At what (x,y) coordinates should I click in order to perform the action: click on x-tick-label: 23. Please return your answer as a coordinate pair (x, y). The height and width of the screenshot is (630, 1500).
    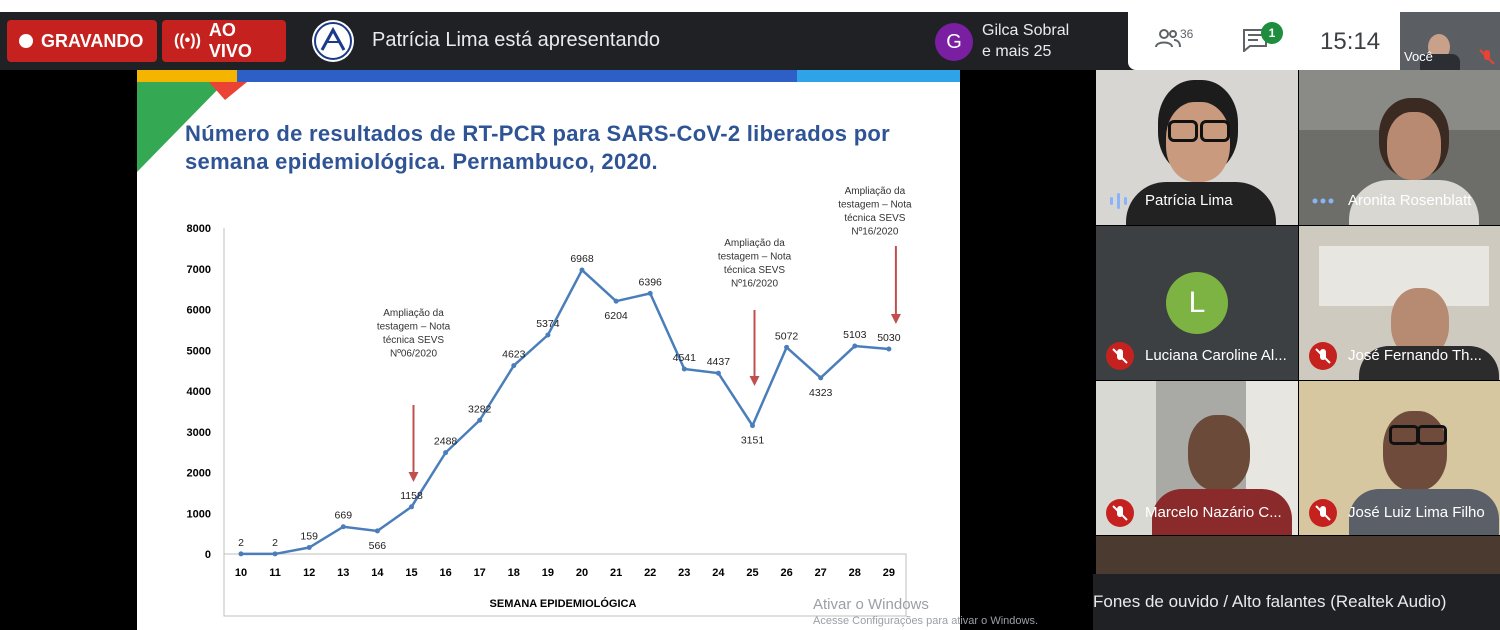
    Looking at the image, I should click on (684, 573).